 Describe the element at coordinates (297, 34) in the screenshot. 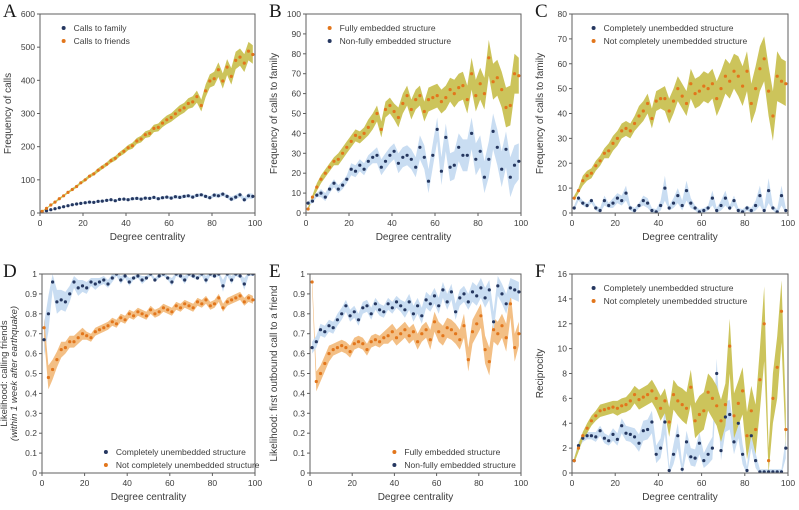

I see `svg-text: 90` at that location.